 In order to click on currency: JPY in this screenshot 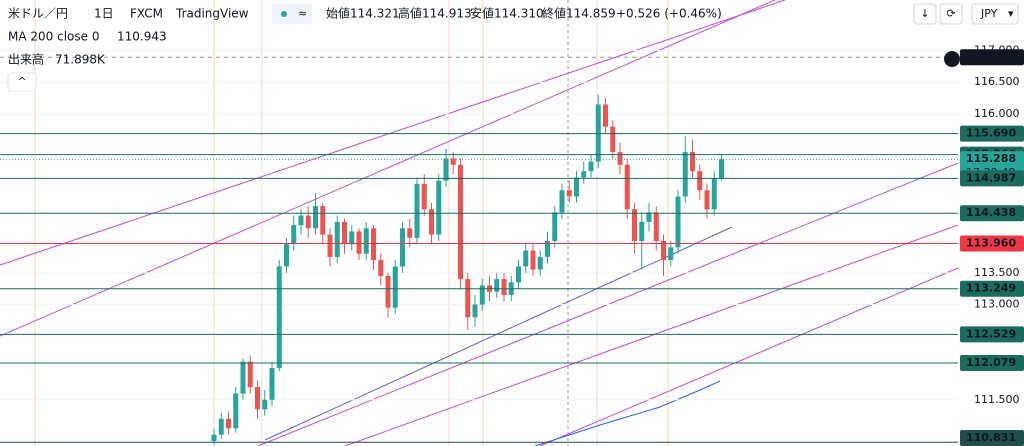, I will do `click(989, 13)`.